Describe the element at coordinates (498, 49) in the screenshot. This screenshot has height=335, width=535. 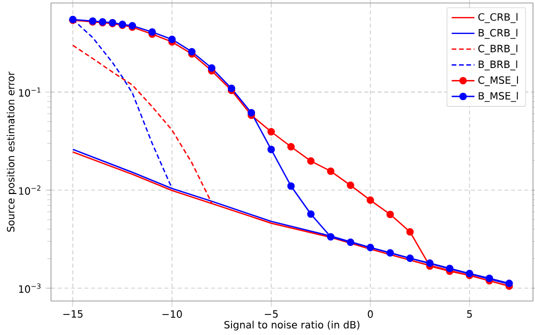
I see `legend-label: C_BRB_l` at that location.